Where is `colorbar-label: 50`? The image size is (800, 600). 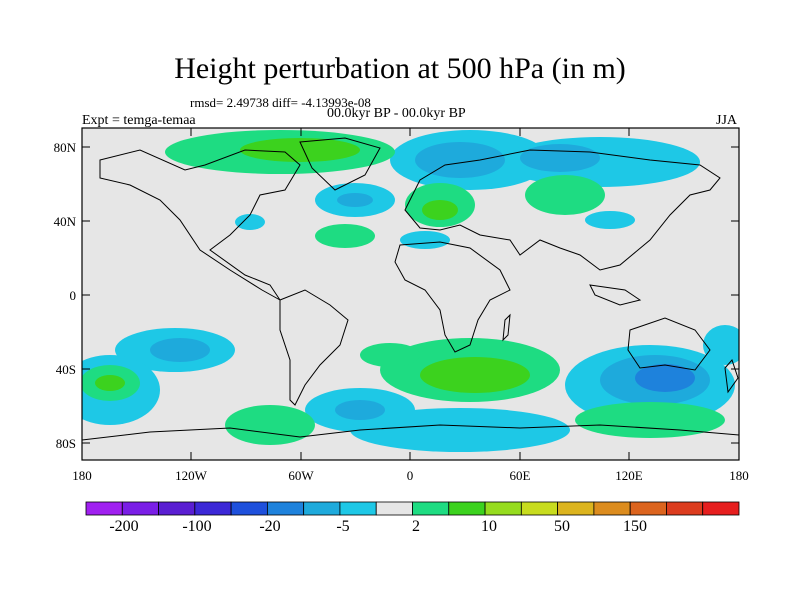
colorbar-label: 50 is located at coordinates (562, 526).